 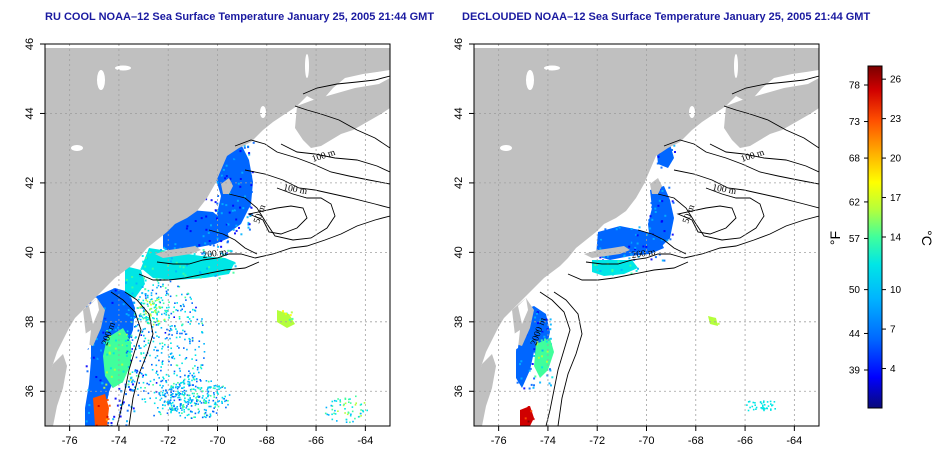 What do you see at coordinates (896, 290) in the screenshot?
I see `colorbar-c-label: 10` at bounding box center [896, 290].